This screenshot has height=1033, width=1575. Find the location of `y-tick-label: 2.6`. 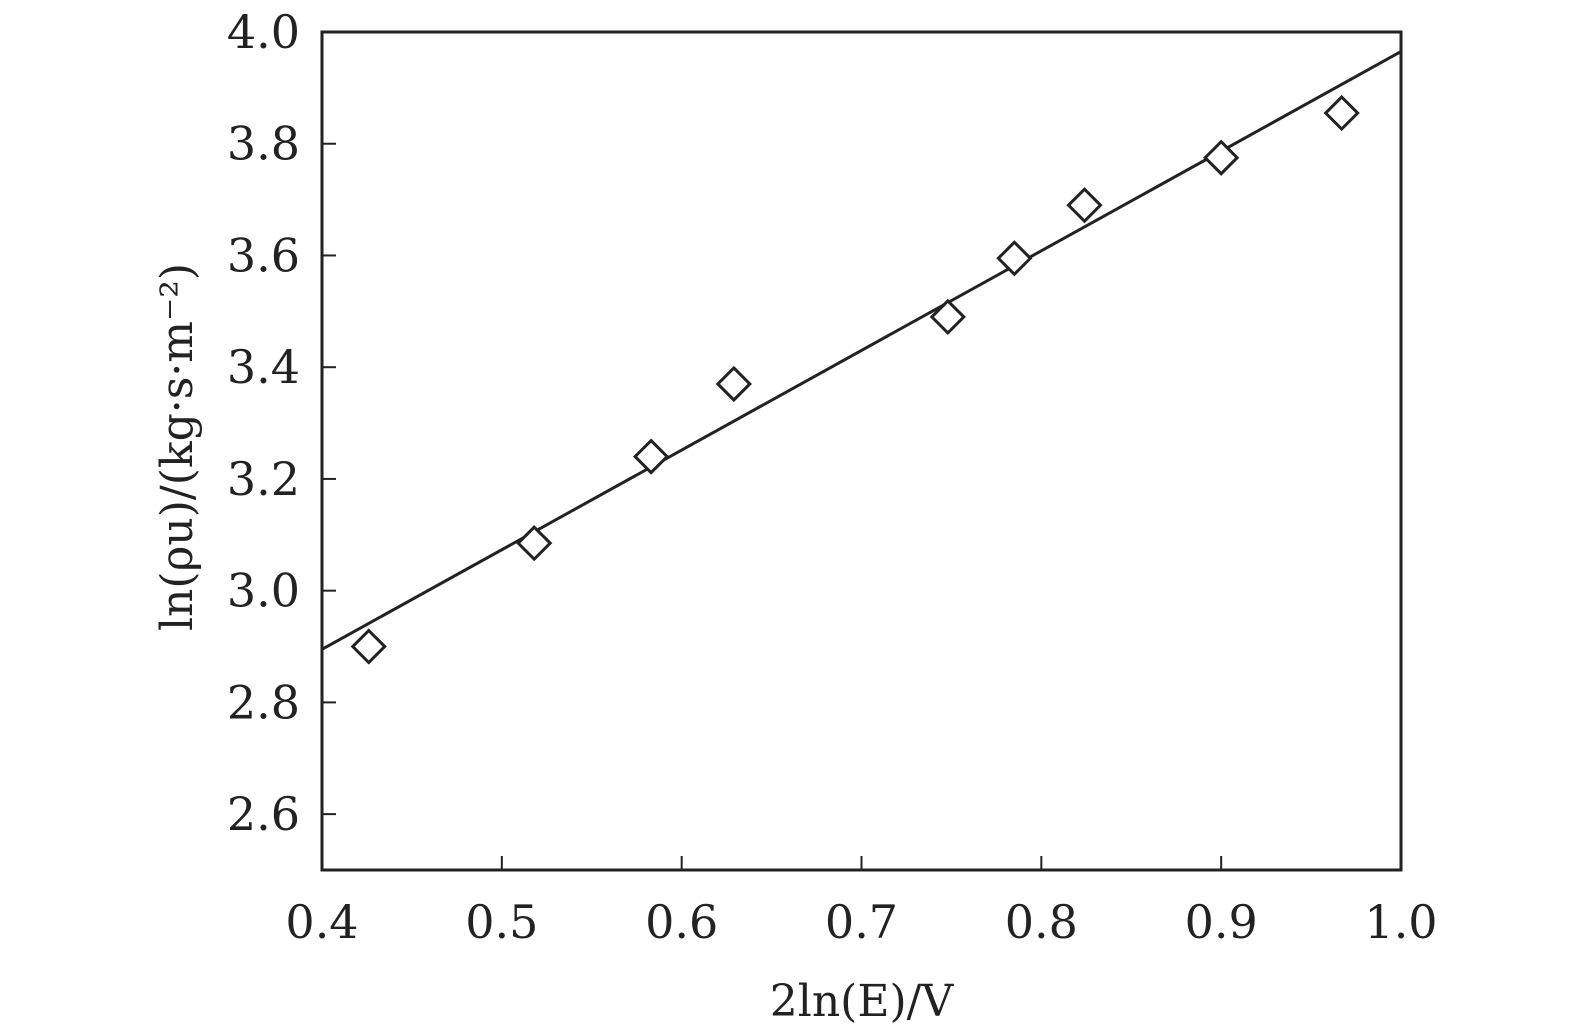

y-tick-label: 2.6 is located at coordinates (263, 814).